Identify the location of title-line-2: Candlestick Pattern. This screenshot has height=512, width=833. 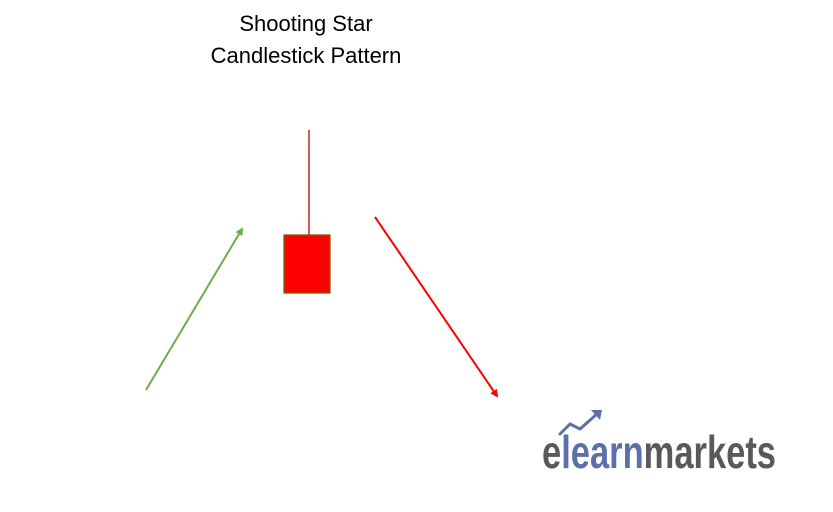
(306, 55).